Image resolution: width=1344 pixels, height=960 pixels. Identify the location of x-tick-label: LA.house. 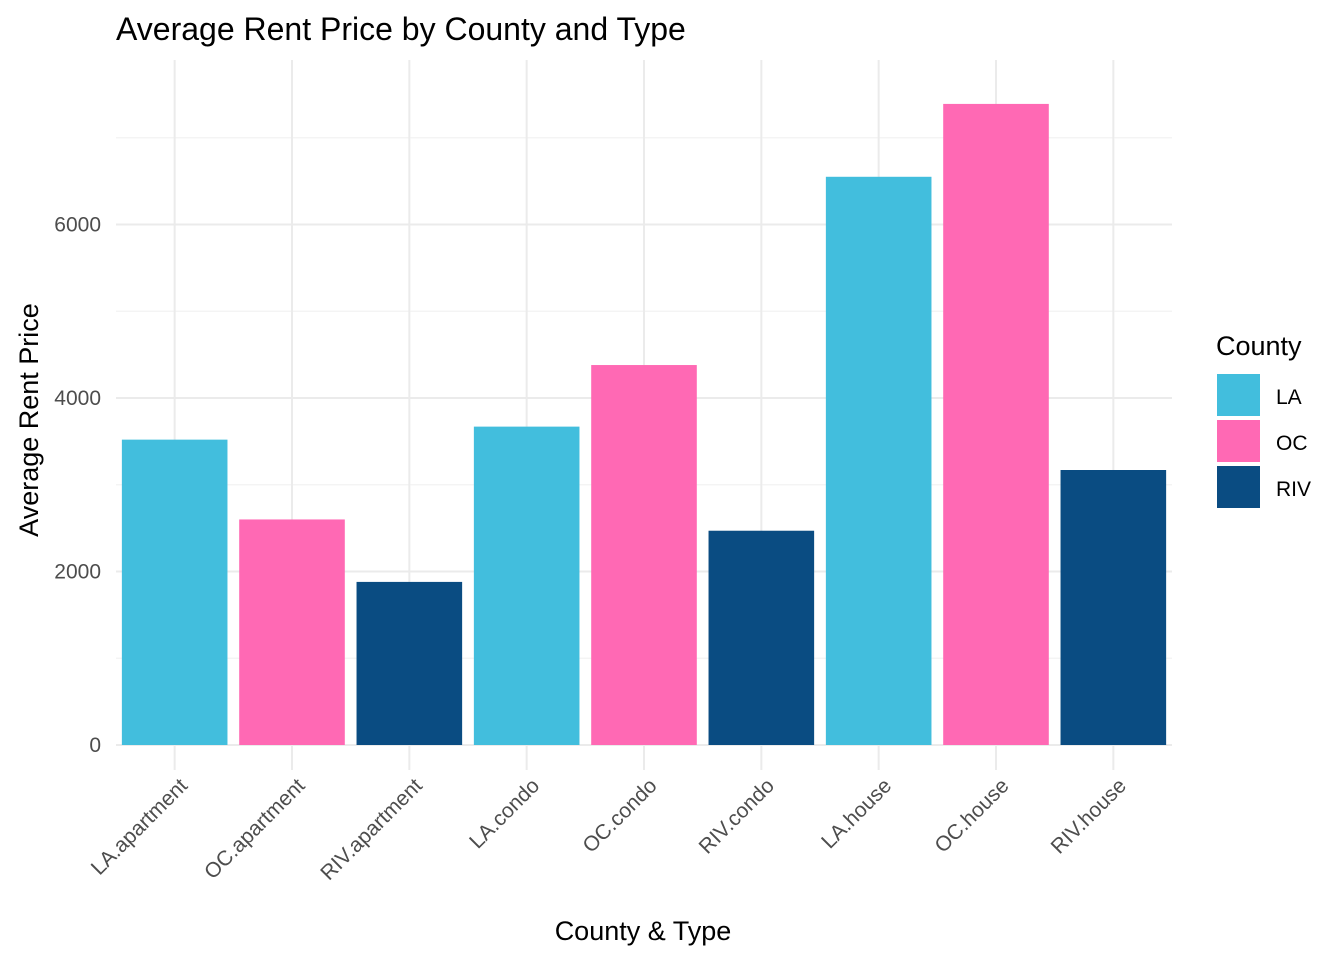
(856, 813).